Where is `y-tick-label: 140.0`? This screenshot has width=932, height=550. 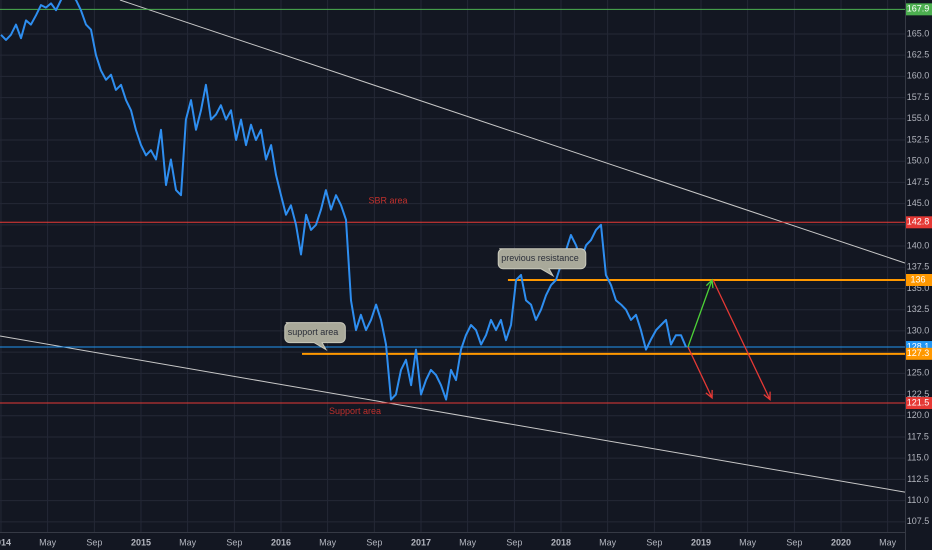 y-tick-label: 140.0 is located at coordinates (918, 245).